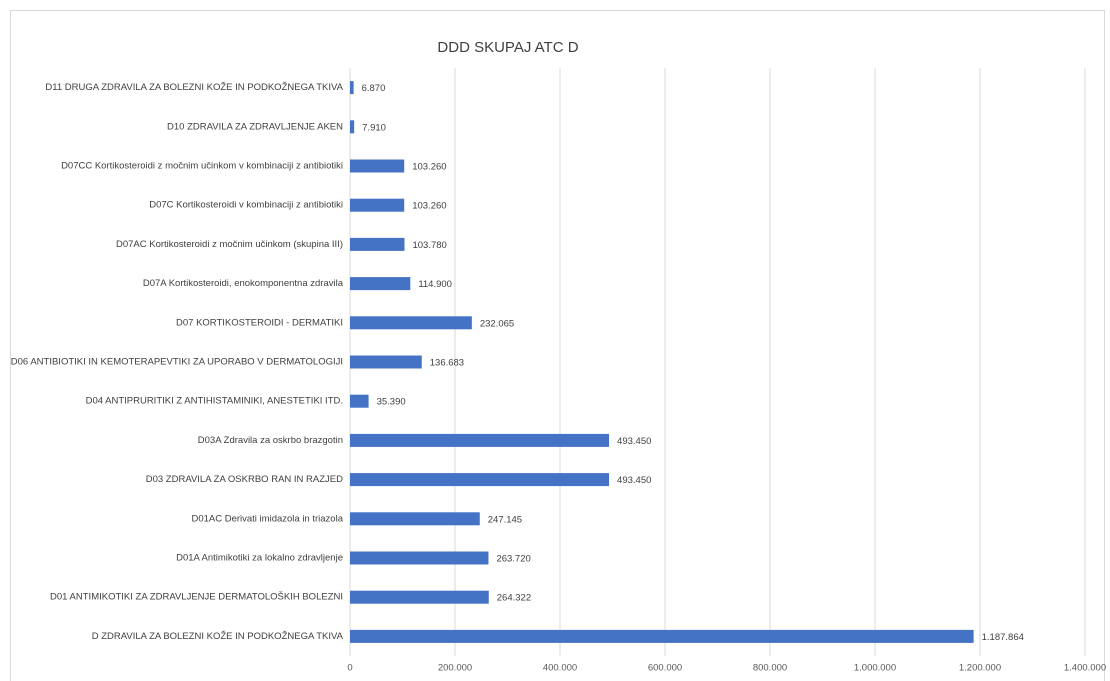 The height and width of the screenshot is (681, 1110). What do you see at coordinates (665, 668) in the screenshot?
I see `x-tick-label: 600.000` at bounding box center [665, 668].